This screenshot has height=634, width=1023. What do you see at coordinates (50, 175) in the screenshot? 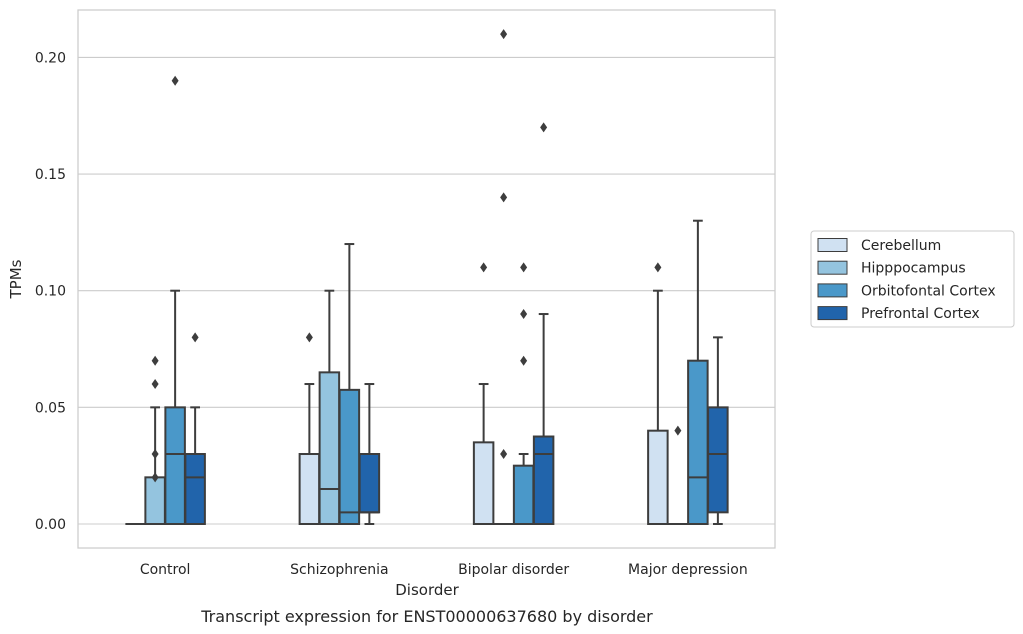
I see `y-tick-label: 0.15` at bounding box center [50, 175].